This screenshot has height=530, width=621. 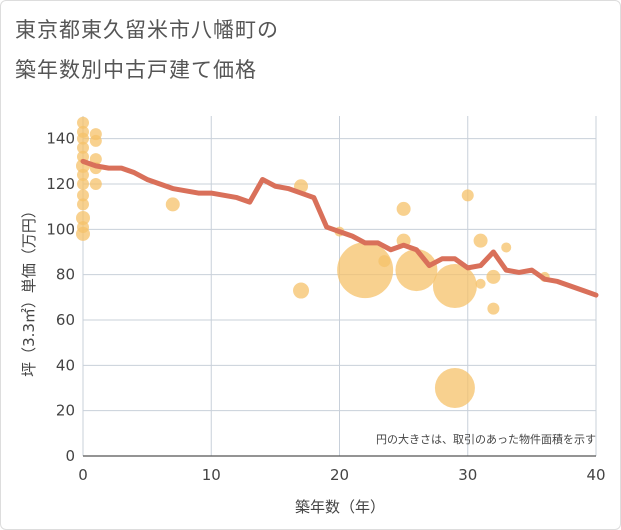 What do you see at coordinates (65, 275) in the screenshot?
I see `y-tick-label: 80` at bounding box center [65, 275].